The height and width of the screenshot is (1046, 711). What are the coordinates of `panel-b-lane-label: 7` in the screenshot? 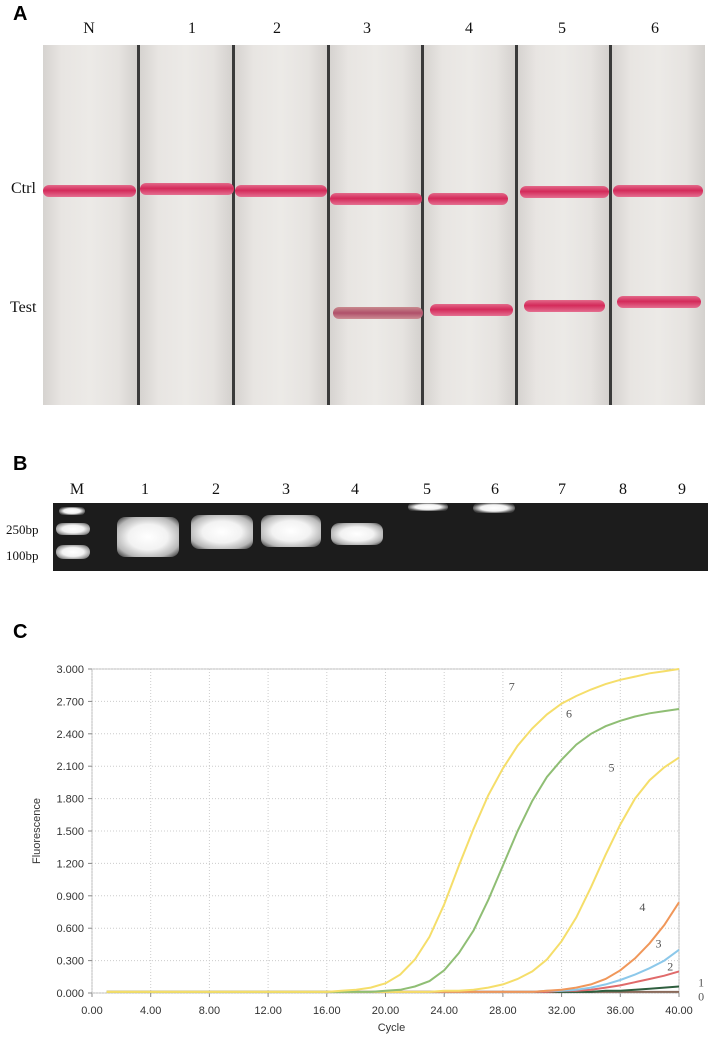 It's located at (562, 489).